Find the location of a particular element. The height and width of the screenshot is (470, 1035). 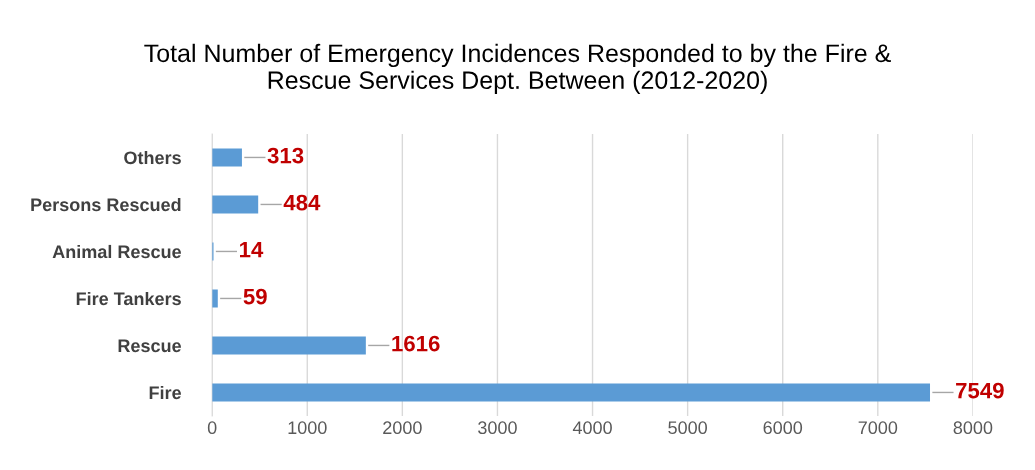

data-label: 59 is located at coordinates (255, 296).